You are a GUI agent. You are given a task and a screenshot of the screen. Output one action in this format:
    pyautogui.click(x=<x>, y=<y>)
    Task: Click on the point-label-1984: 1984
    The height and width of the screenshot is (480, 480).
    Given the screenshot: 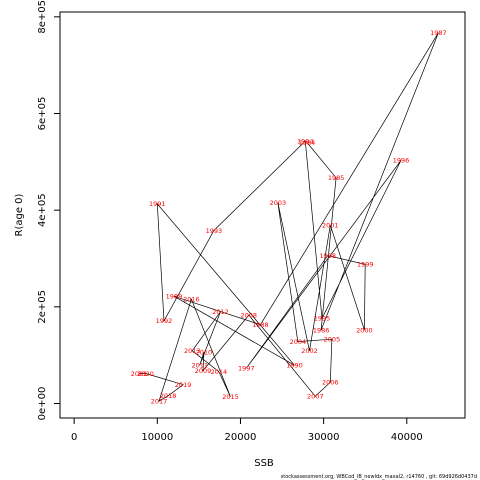 What is the action you would take?
    pyautogui.click(x=307, y=143)
    